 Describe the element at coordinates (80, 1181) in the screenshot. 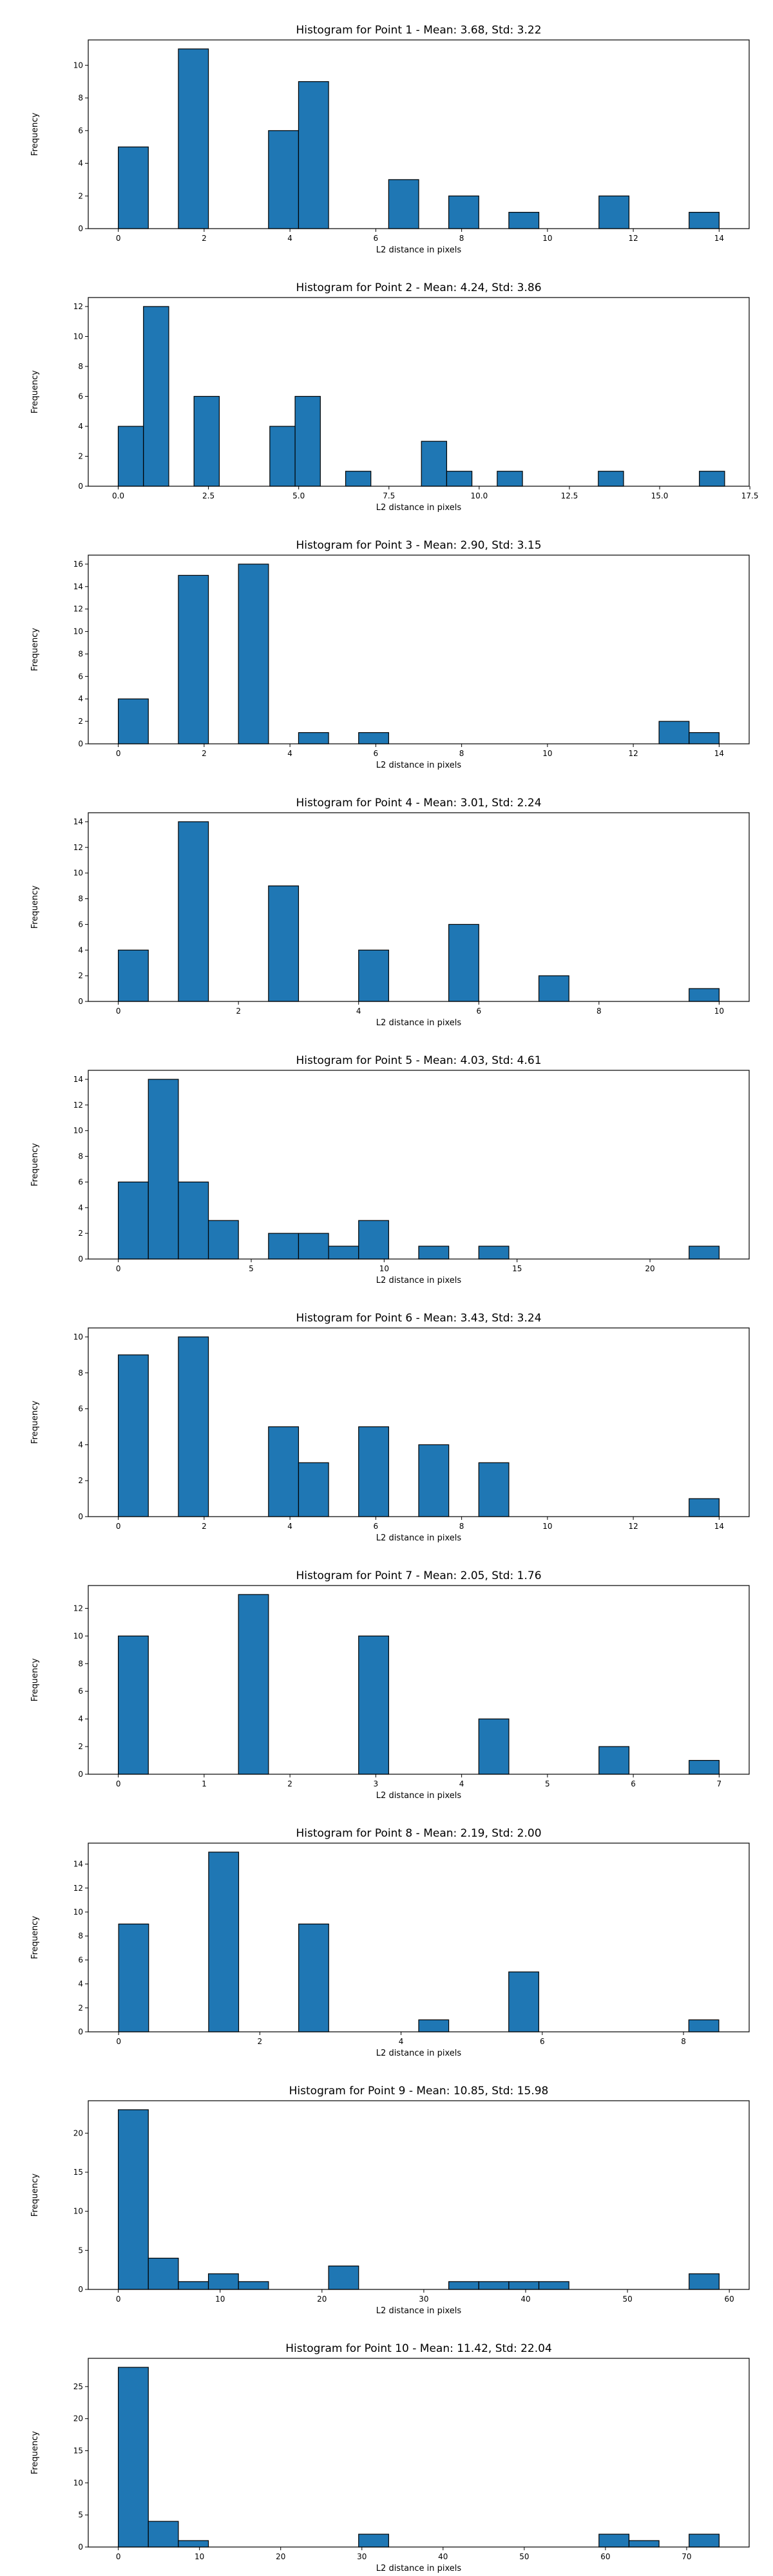

I see `y-tick-label: 6` at that location.